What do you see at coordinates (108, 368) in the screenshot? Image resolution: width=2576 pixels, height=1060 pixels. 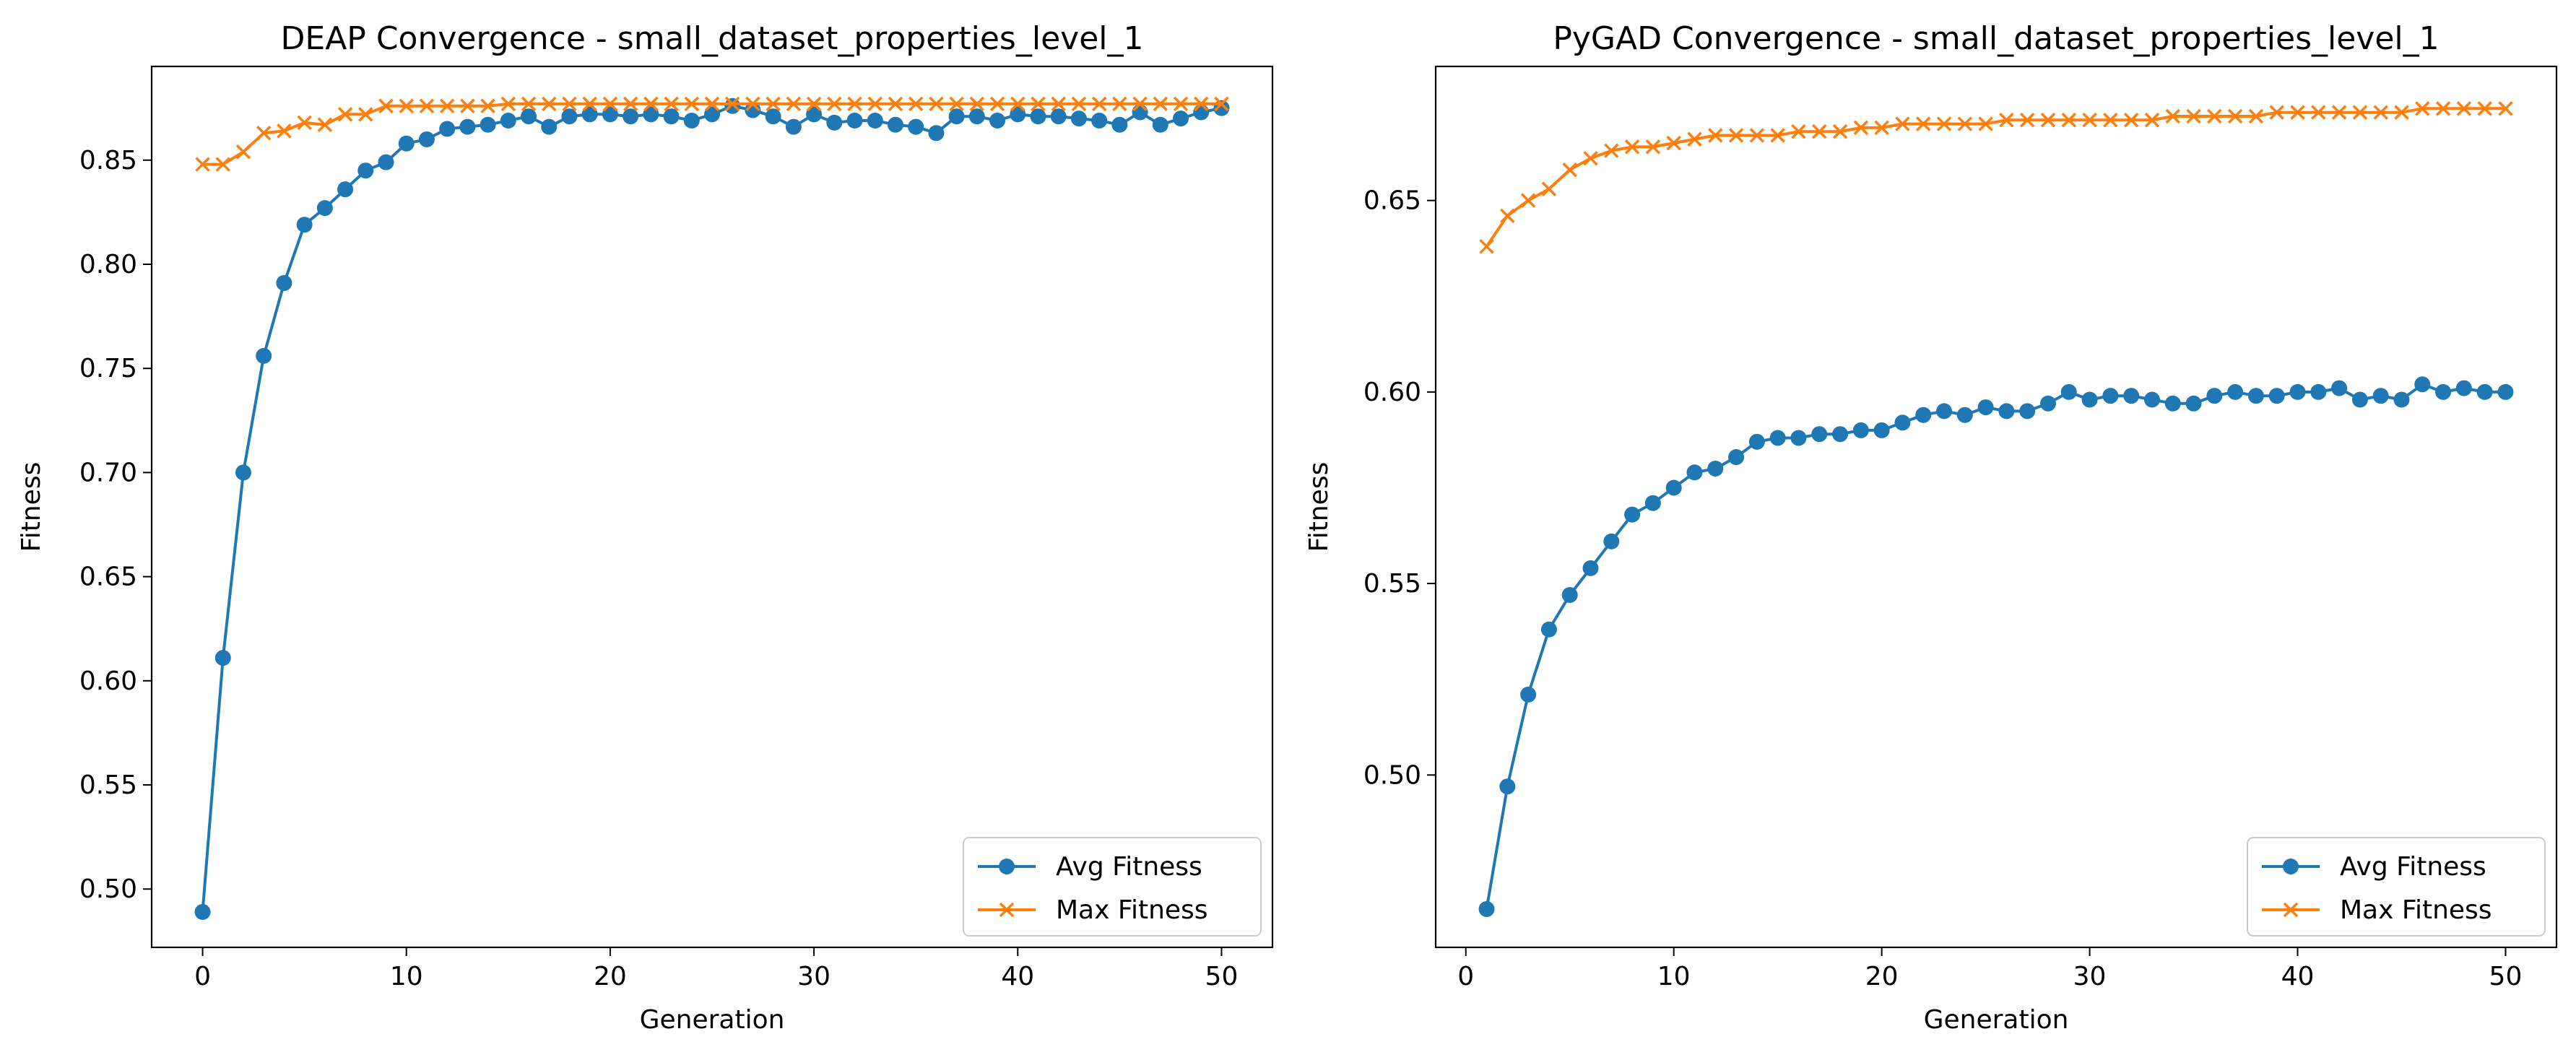 I see `y-tick-label: 0.75` at bounding box center [108, 368].